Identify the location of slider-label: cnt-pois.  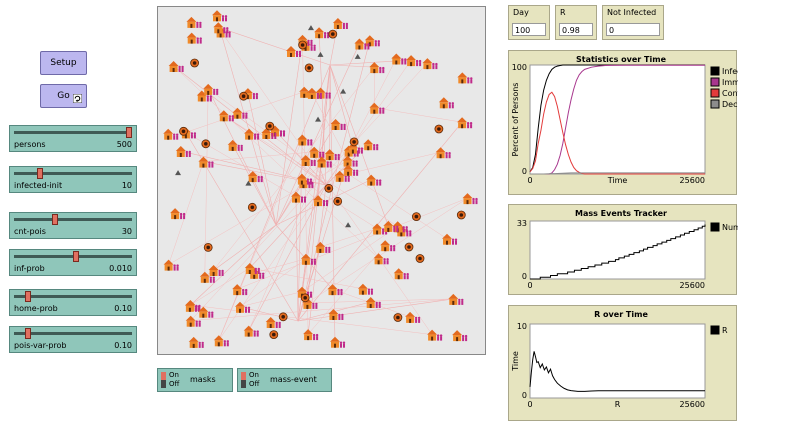
(30, 231).